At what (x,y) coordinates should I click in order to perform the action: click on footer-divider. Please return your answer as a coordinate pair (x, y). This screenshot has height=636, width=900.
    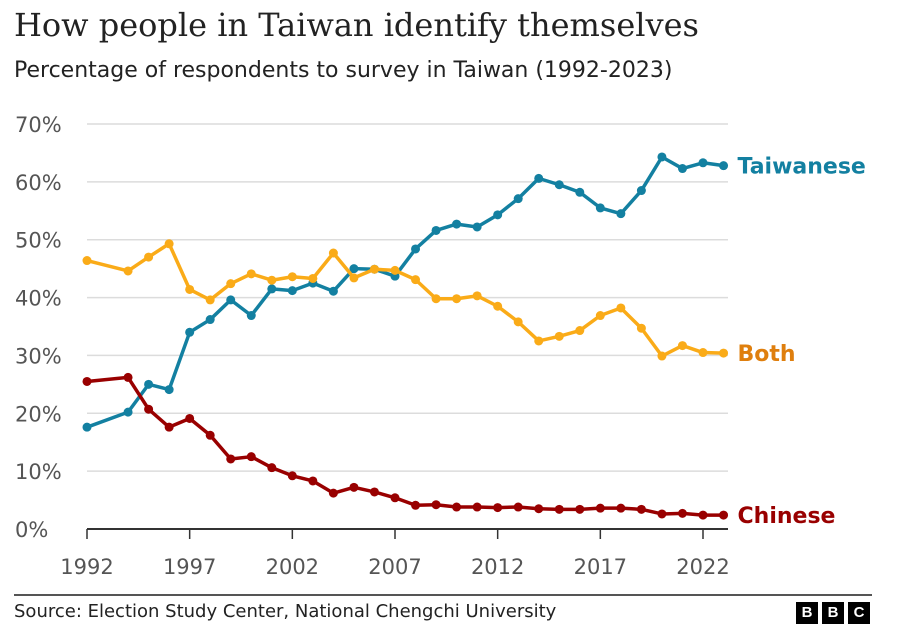
    Looking at the image, I should click on (443, 595).